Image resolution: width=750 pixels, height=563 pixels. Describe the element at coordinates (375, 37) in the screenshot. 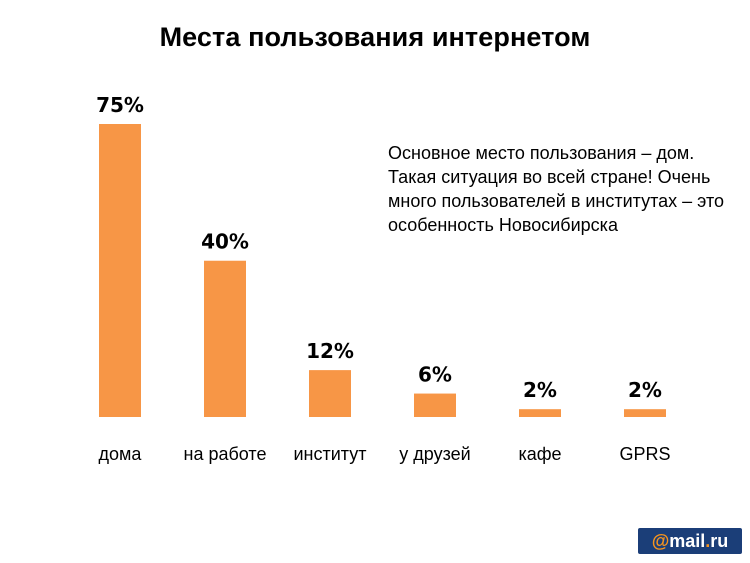

I see `chart-title: Места пользования интернетом` at that location.